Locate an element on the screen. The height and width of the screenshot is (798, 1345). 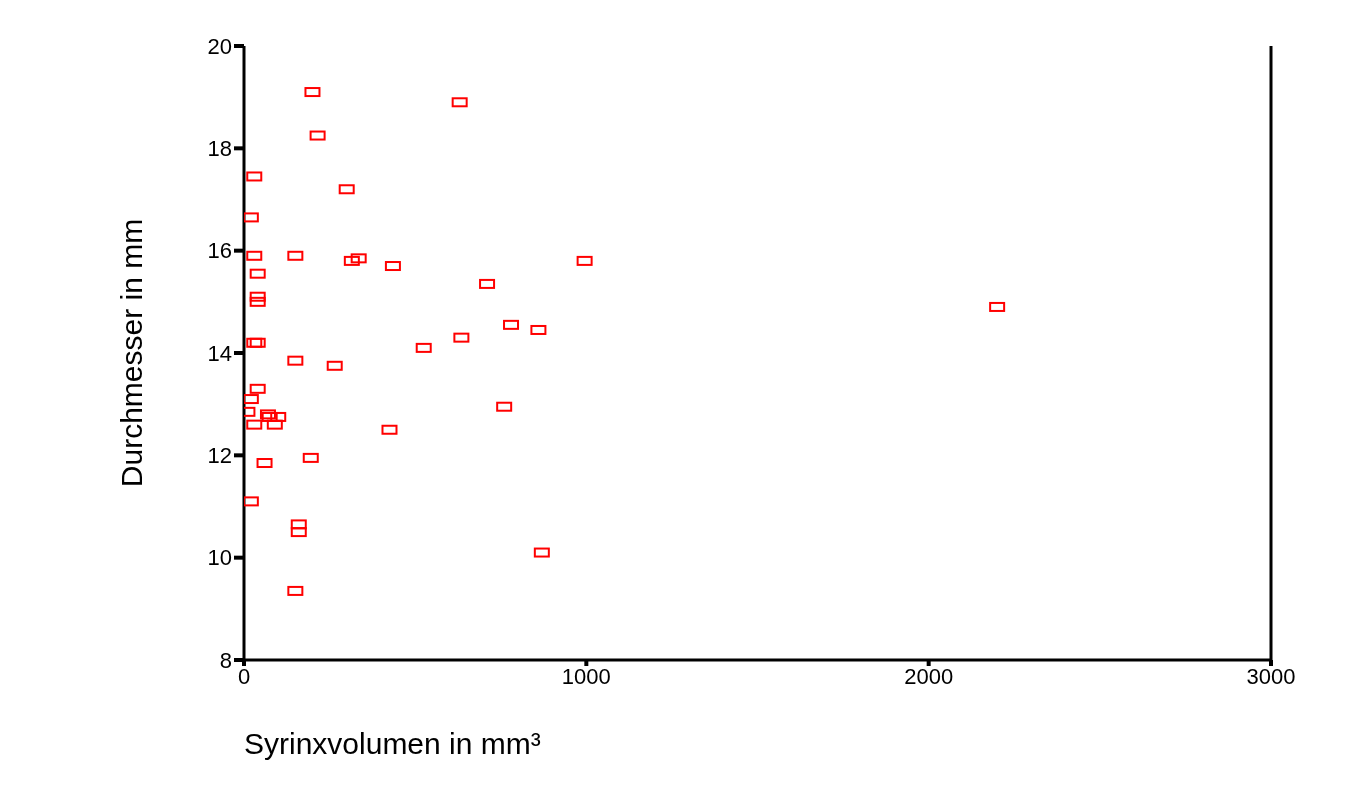
y-tick-label: 10 is located at coordinates (219, 558).